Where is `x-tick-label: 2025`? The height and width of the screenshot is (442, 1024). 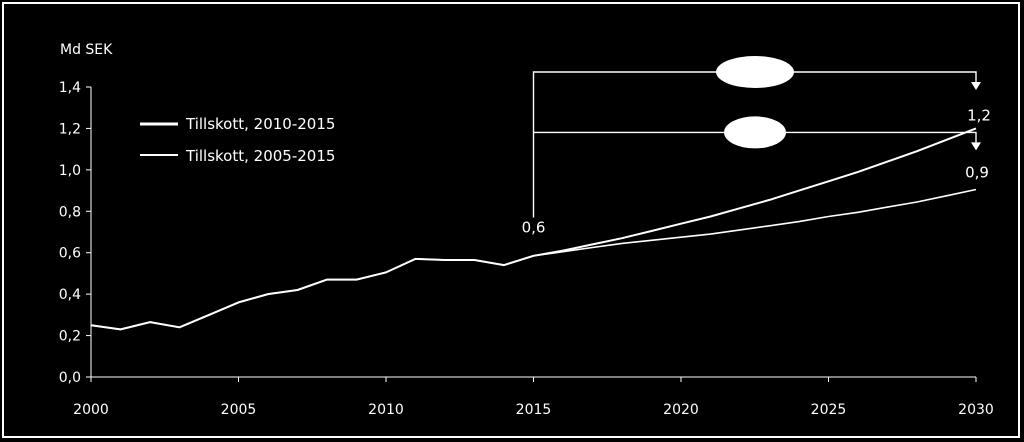
x-tick-label: 2025 is located at coordinates (829, 410).